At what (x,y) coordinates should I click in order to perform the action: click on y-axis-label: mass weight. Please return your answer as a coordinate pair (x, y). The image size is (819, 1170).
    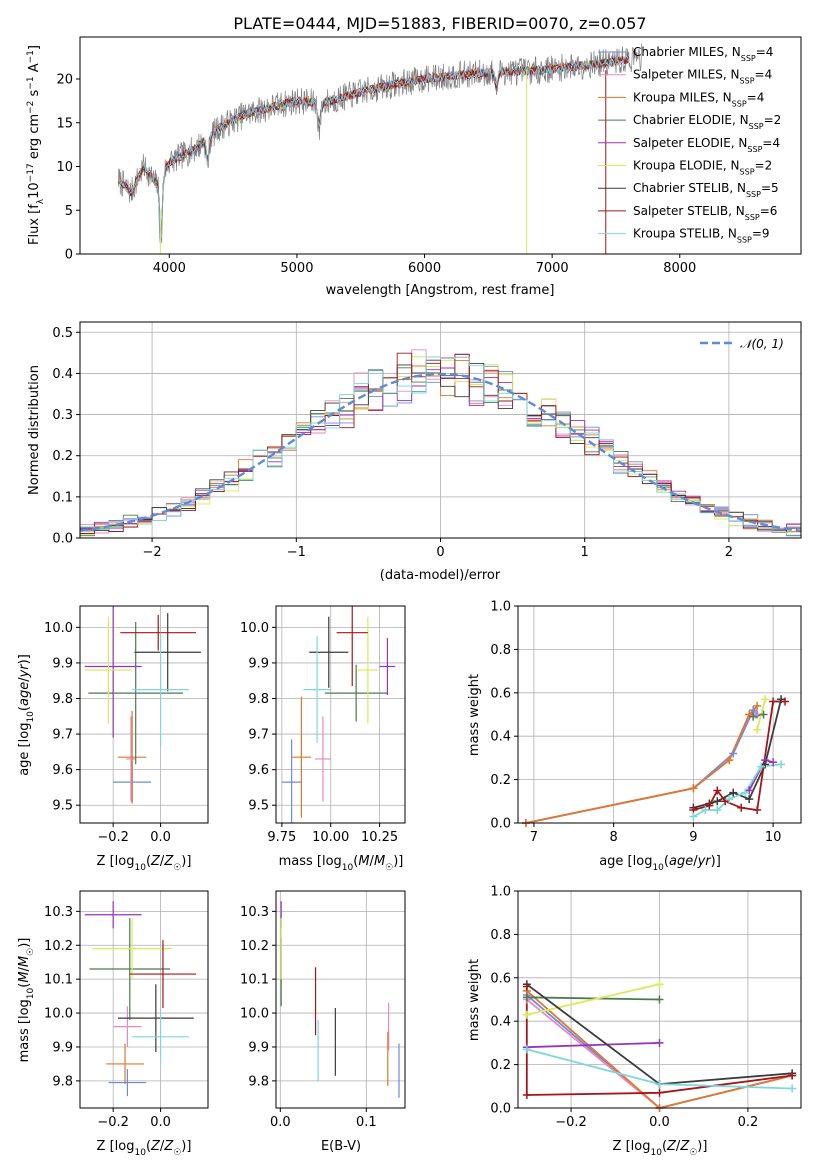
    Looking at the image, I should click on (474, 1000).